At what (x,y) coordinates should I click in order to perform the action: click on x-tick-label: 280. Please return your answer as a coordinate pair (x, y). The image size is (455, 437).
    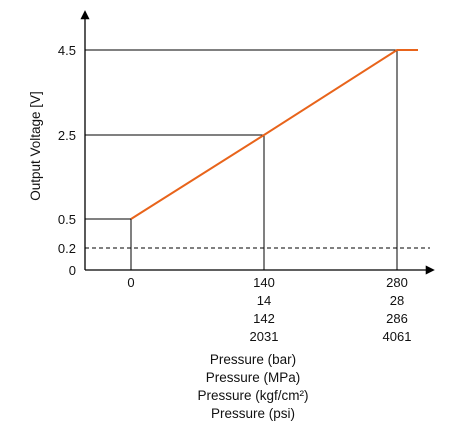
    Looking at the image, I should click on (397, 282).